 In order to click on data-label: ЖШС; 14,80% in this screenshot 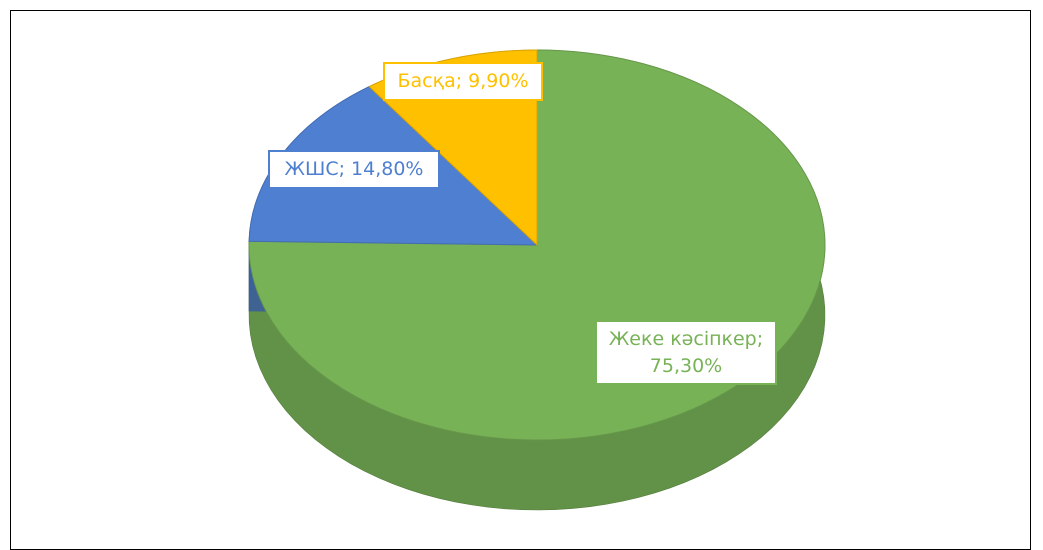, I will do `click(354, 169)`.